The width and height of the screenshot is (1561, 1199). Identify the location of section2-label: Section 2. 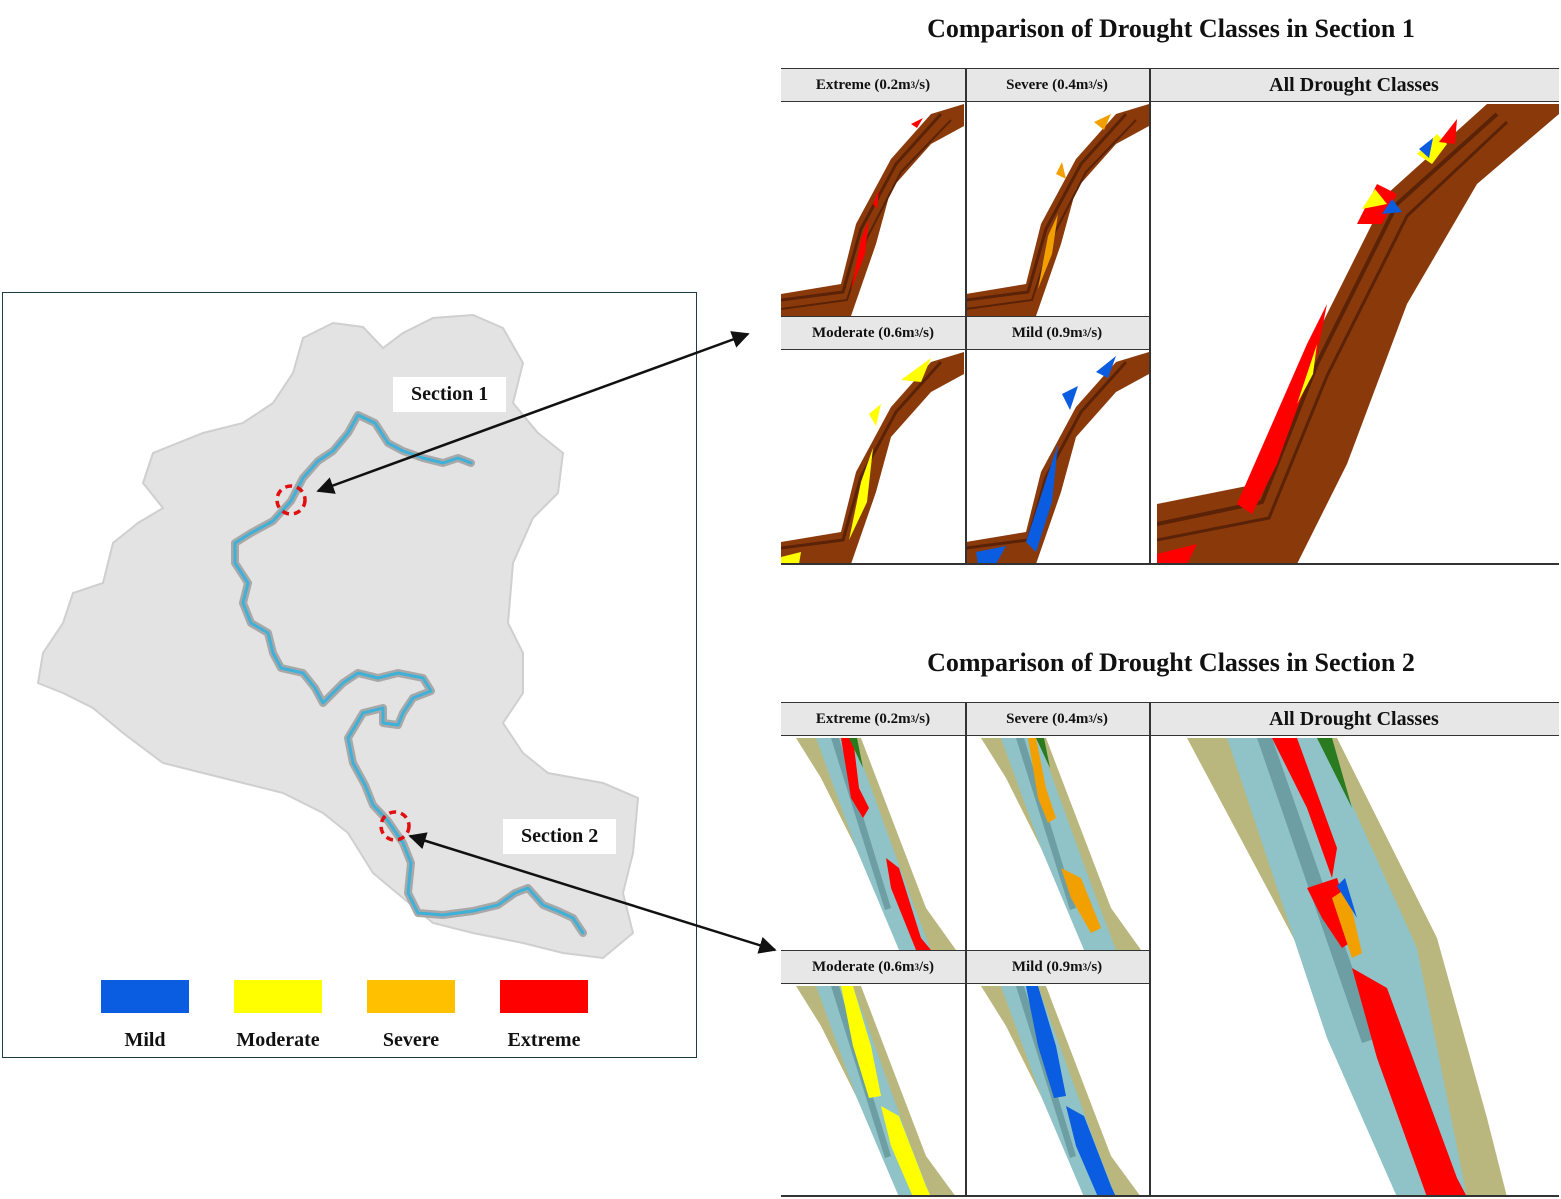
(560, 836).